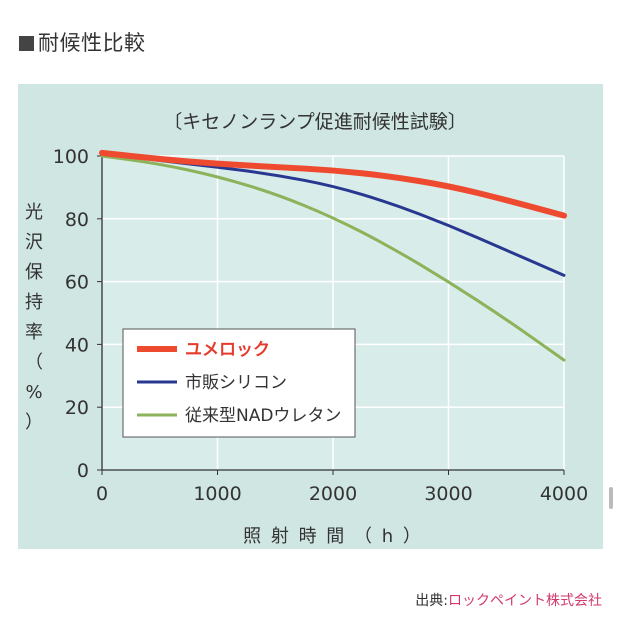 The width and height of the screenshot is (622, 625). Describe the element at coordinates (217, 494) in the screenshot. I see `x-tick-label: 1000` at that location.